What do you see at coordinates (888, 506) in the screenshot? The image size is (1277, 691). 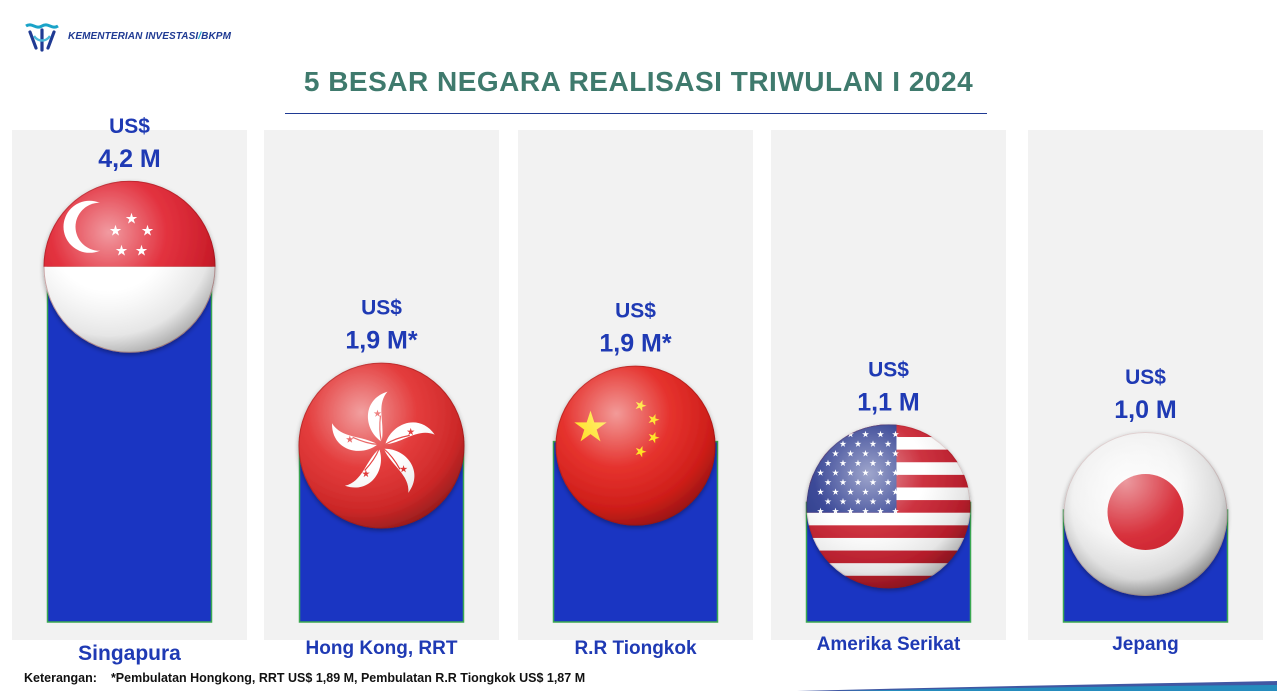 I see `usa-flag-icon` at bounding box center [888, 506].